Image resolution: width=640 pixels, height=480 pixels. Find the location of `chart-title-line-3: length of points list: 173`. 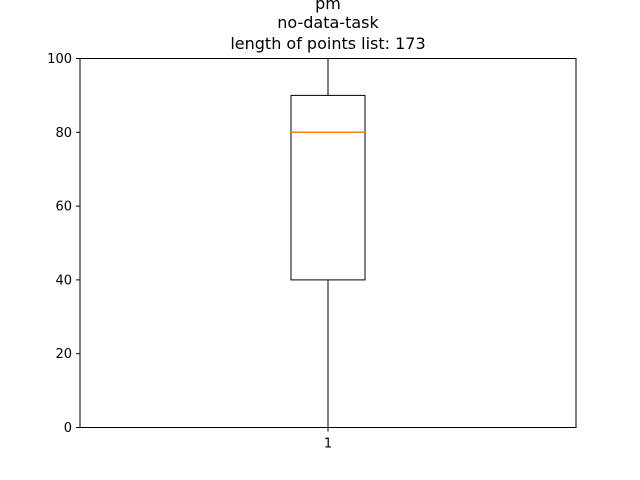

chart-title-line-3: length of points list: 173 is located at coordinates (327, 43).